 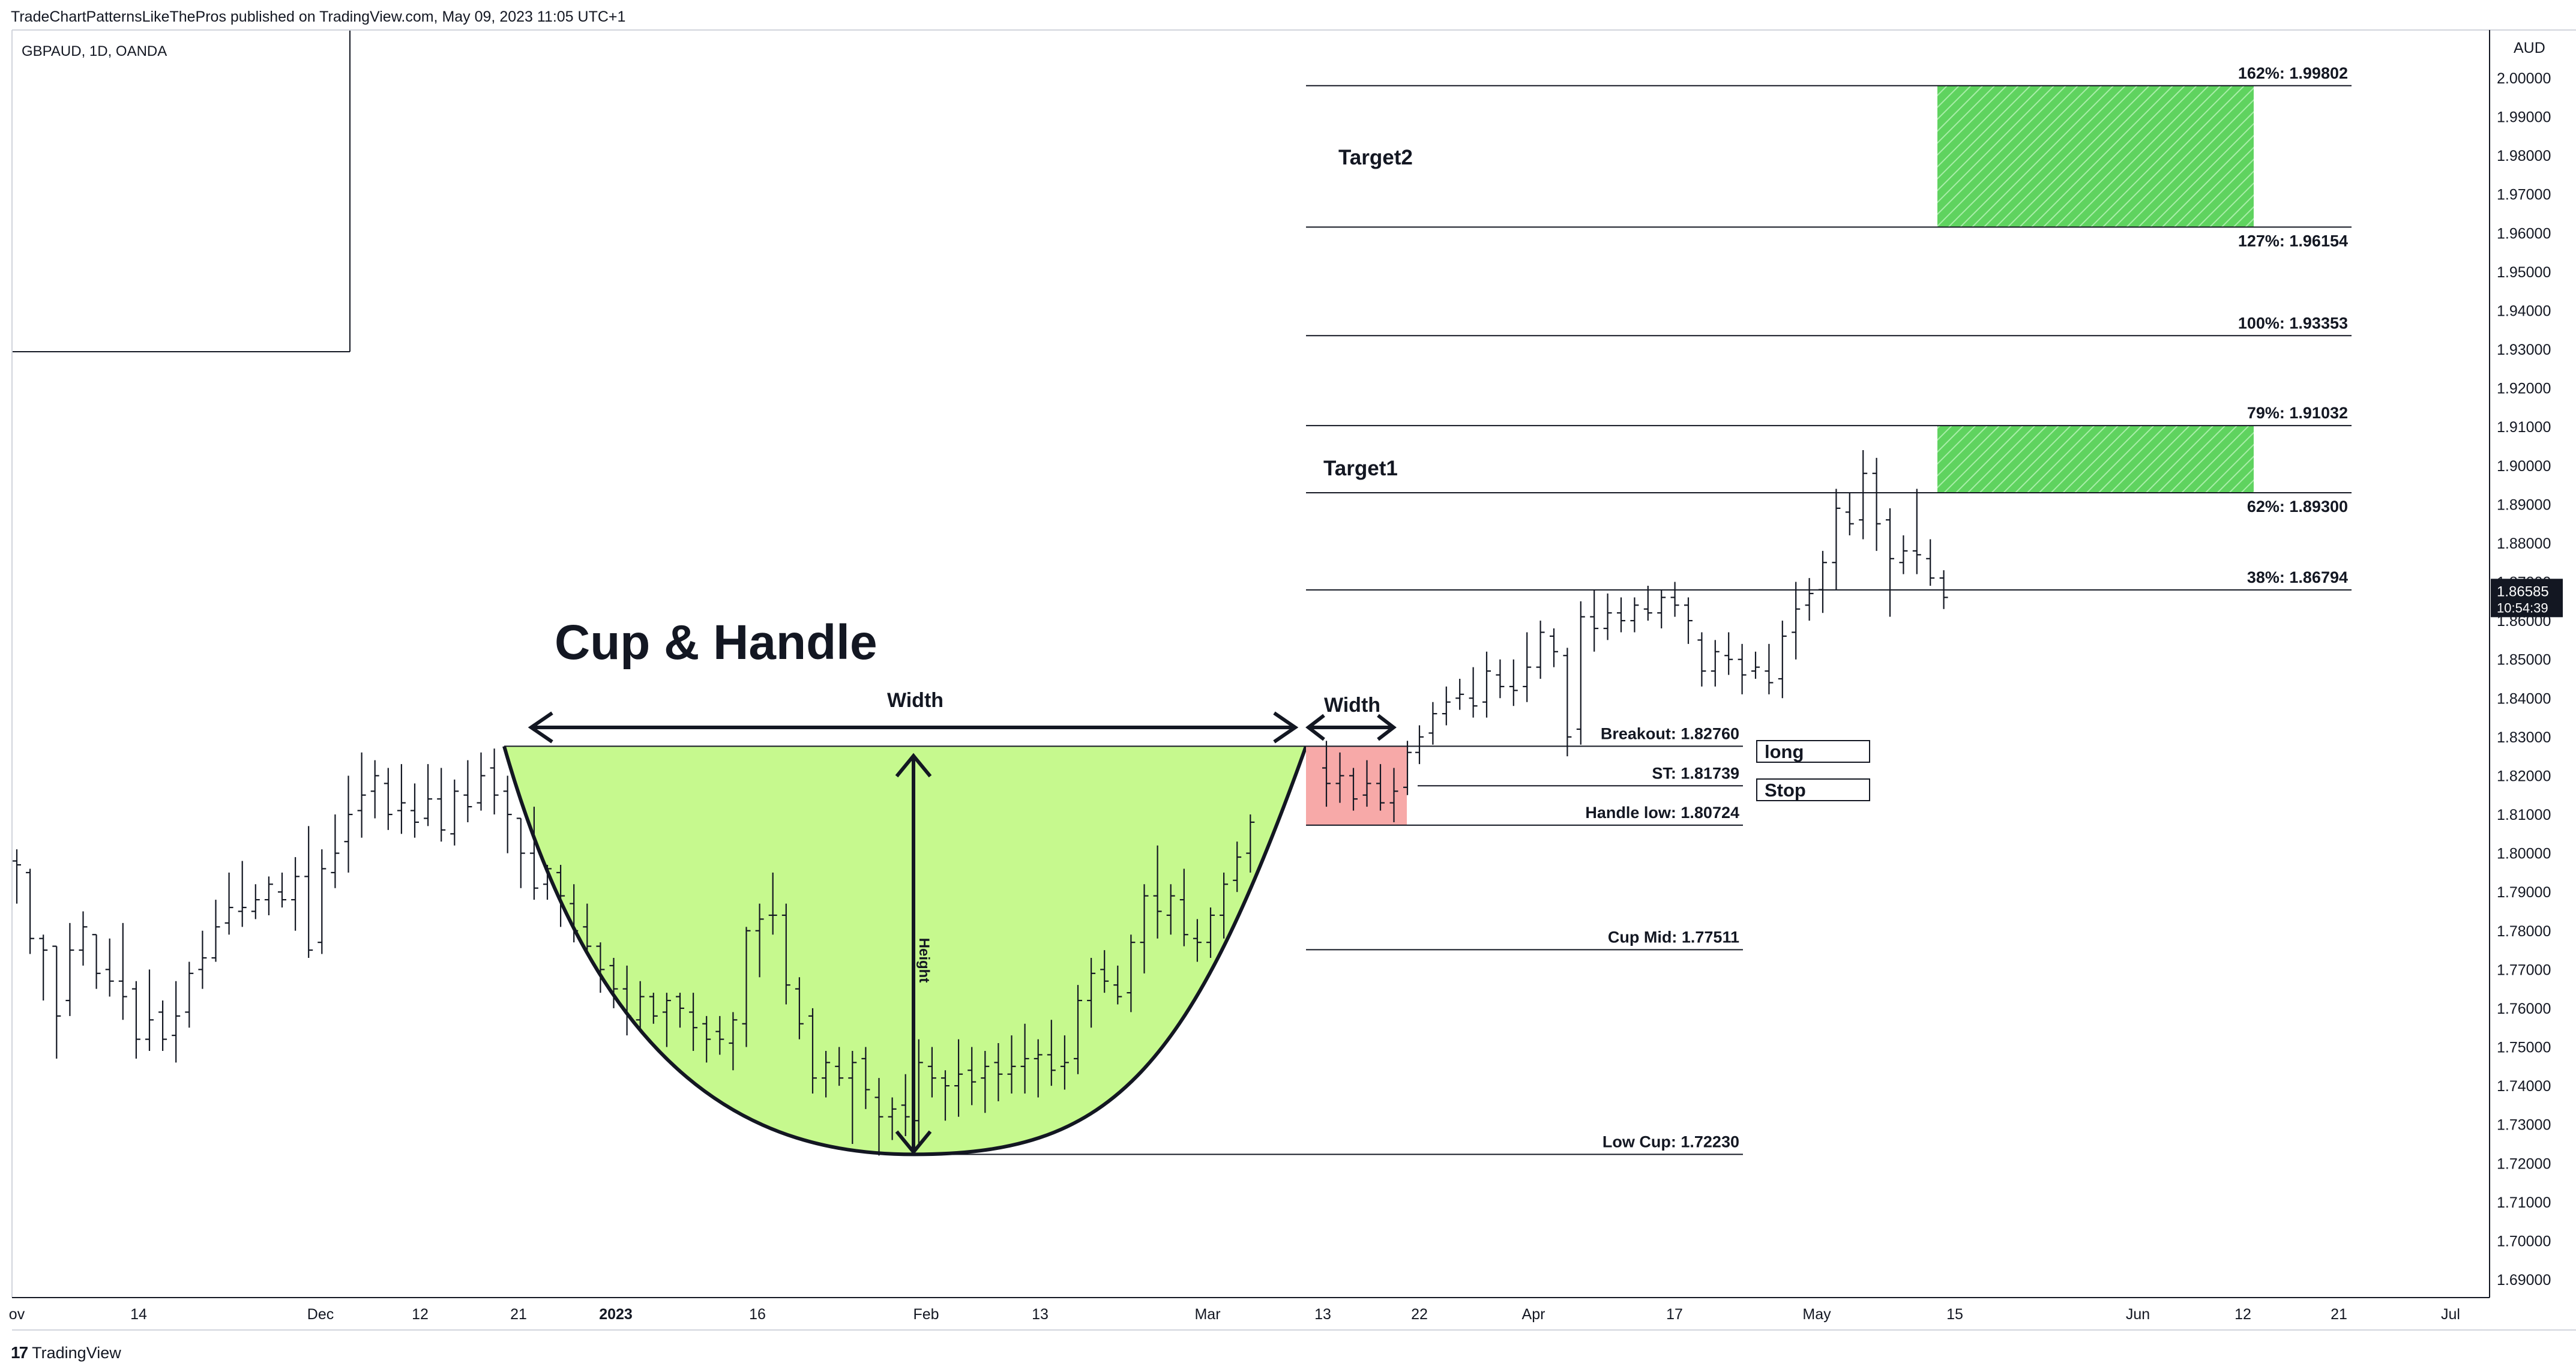 What do you see at coordinates (716, 642) in the screenshot?
I see `chart-title: Cup & Handle` at bounding box center [716, 642].